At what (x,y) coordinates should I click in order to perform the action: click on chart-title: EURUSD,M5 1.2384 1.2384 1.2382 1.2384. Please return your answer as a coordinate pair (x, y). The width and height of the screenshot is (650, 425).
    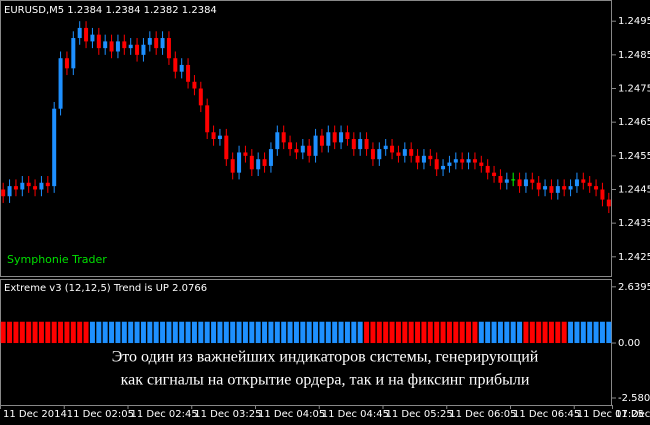
    Looking at the image, I should click on (110, 10).